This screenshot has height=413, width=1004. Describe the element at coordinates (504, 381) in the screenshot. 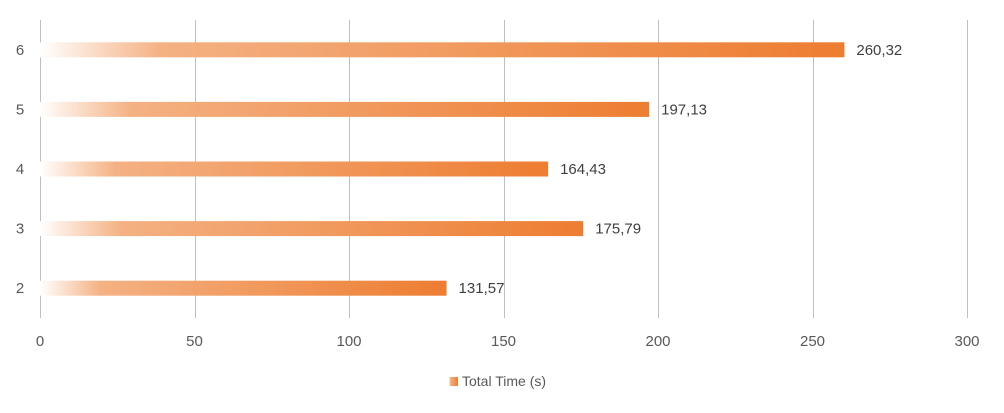

I see `legend-label: Total Time (s)` at that location.